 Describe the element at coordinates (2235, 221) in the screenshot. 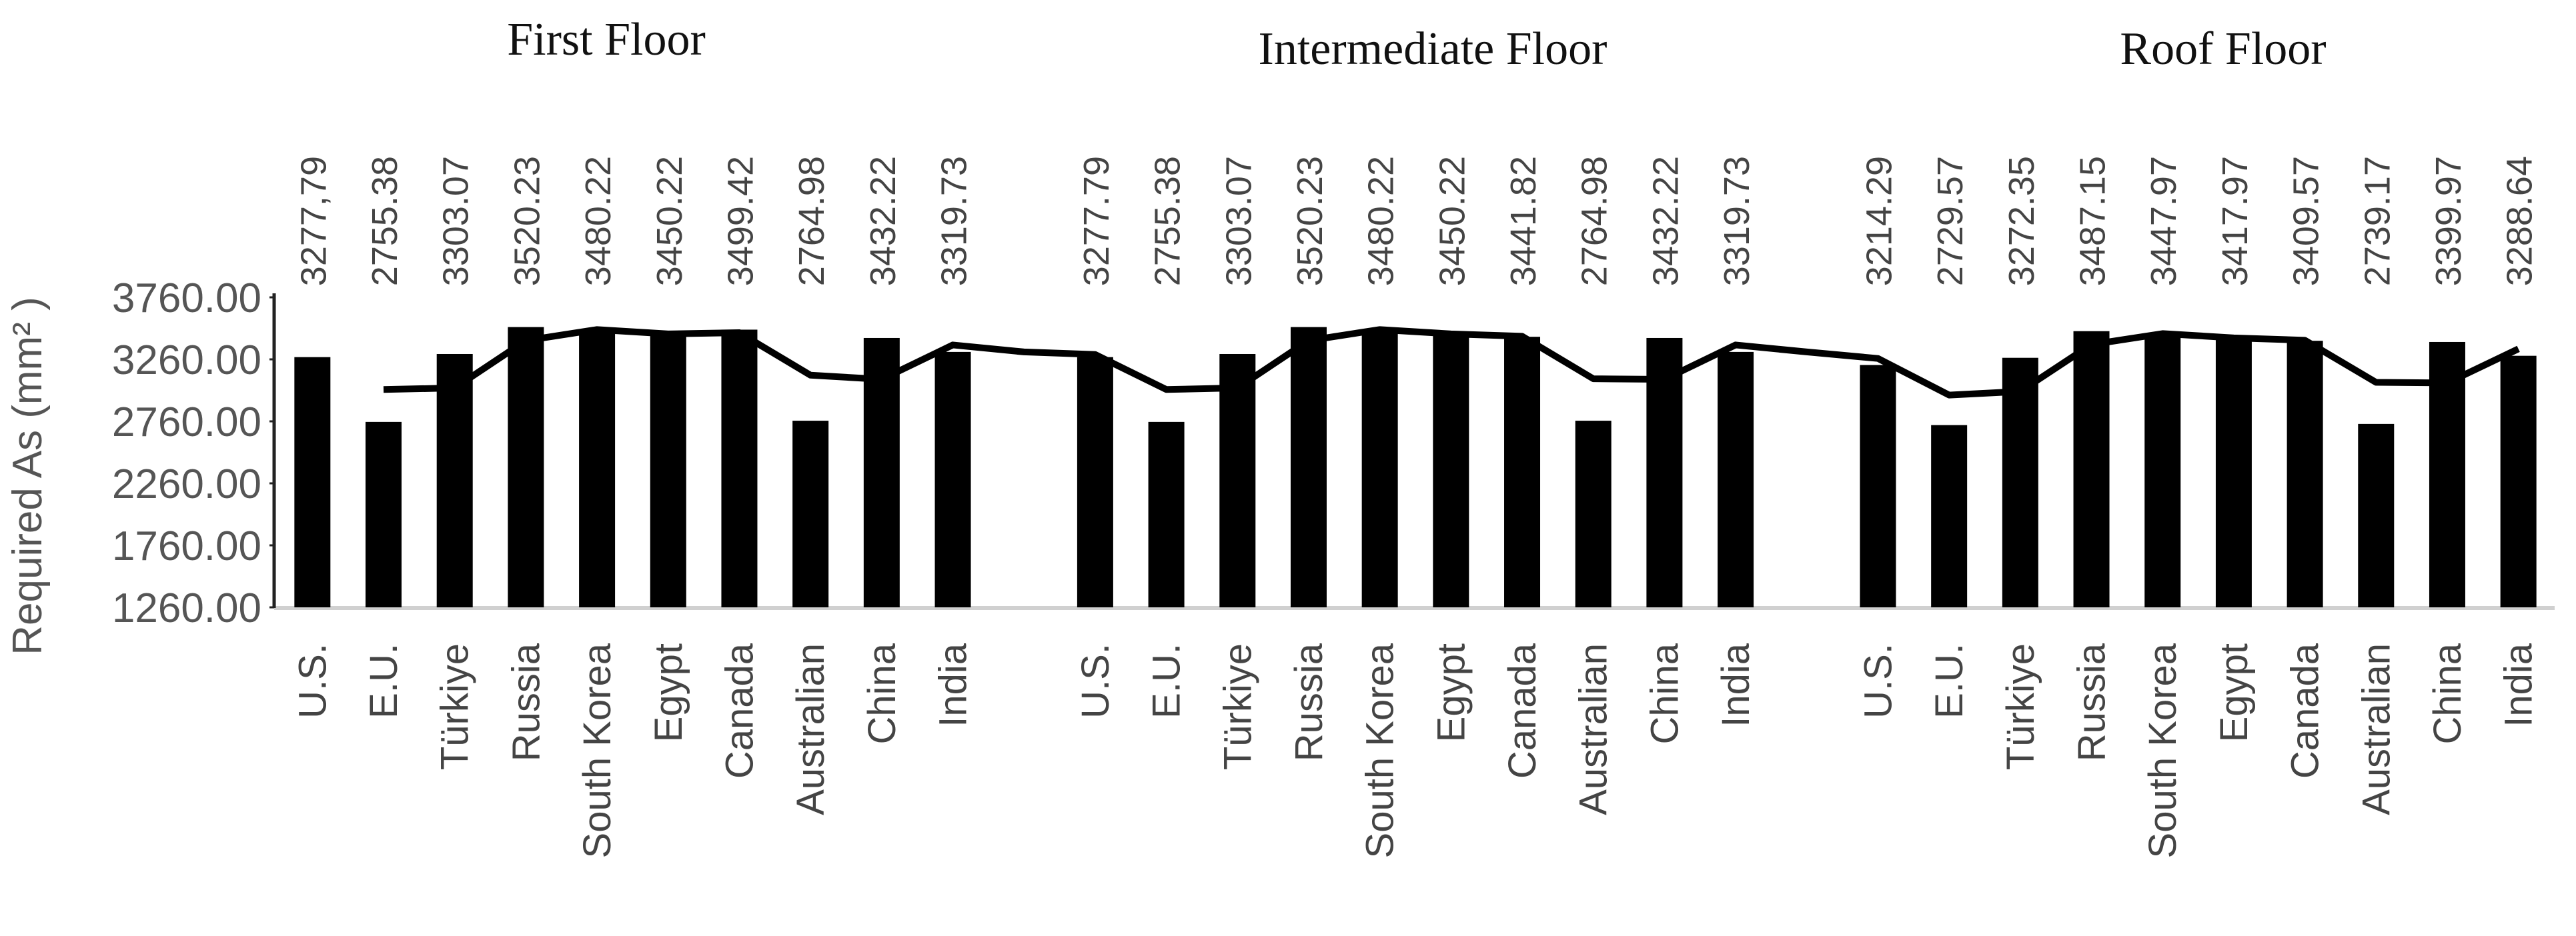

I see `data-label: 3417.97` at that location.